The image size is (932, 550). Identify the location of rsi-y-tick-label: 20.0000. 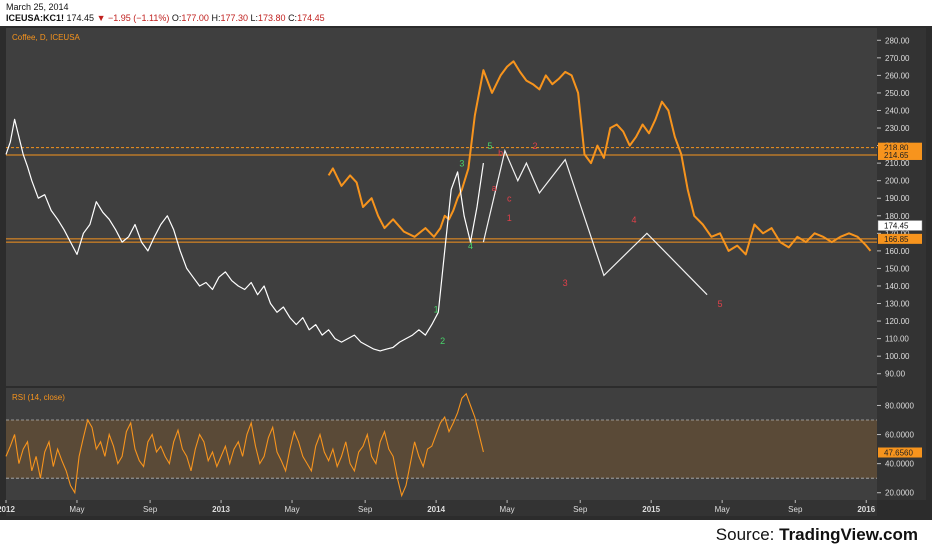
(899, 493).